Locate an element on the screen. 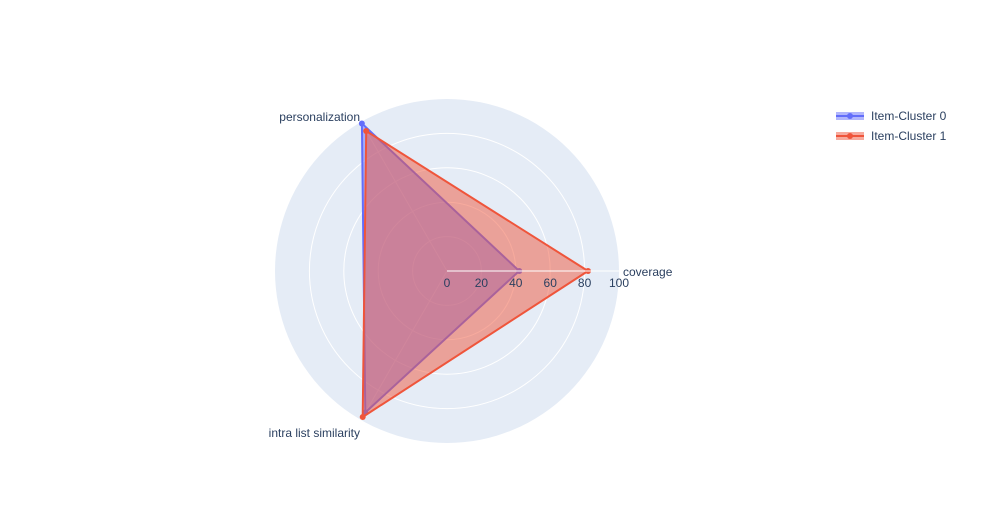  axis-label-intra-list-similarity: intra list similarity is located at coordinates (314, 433).